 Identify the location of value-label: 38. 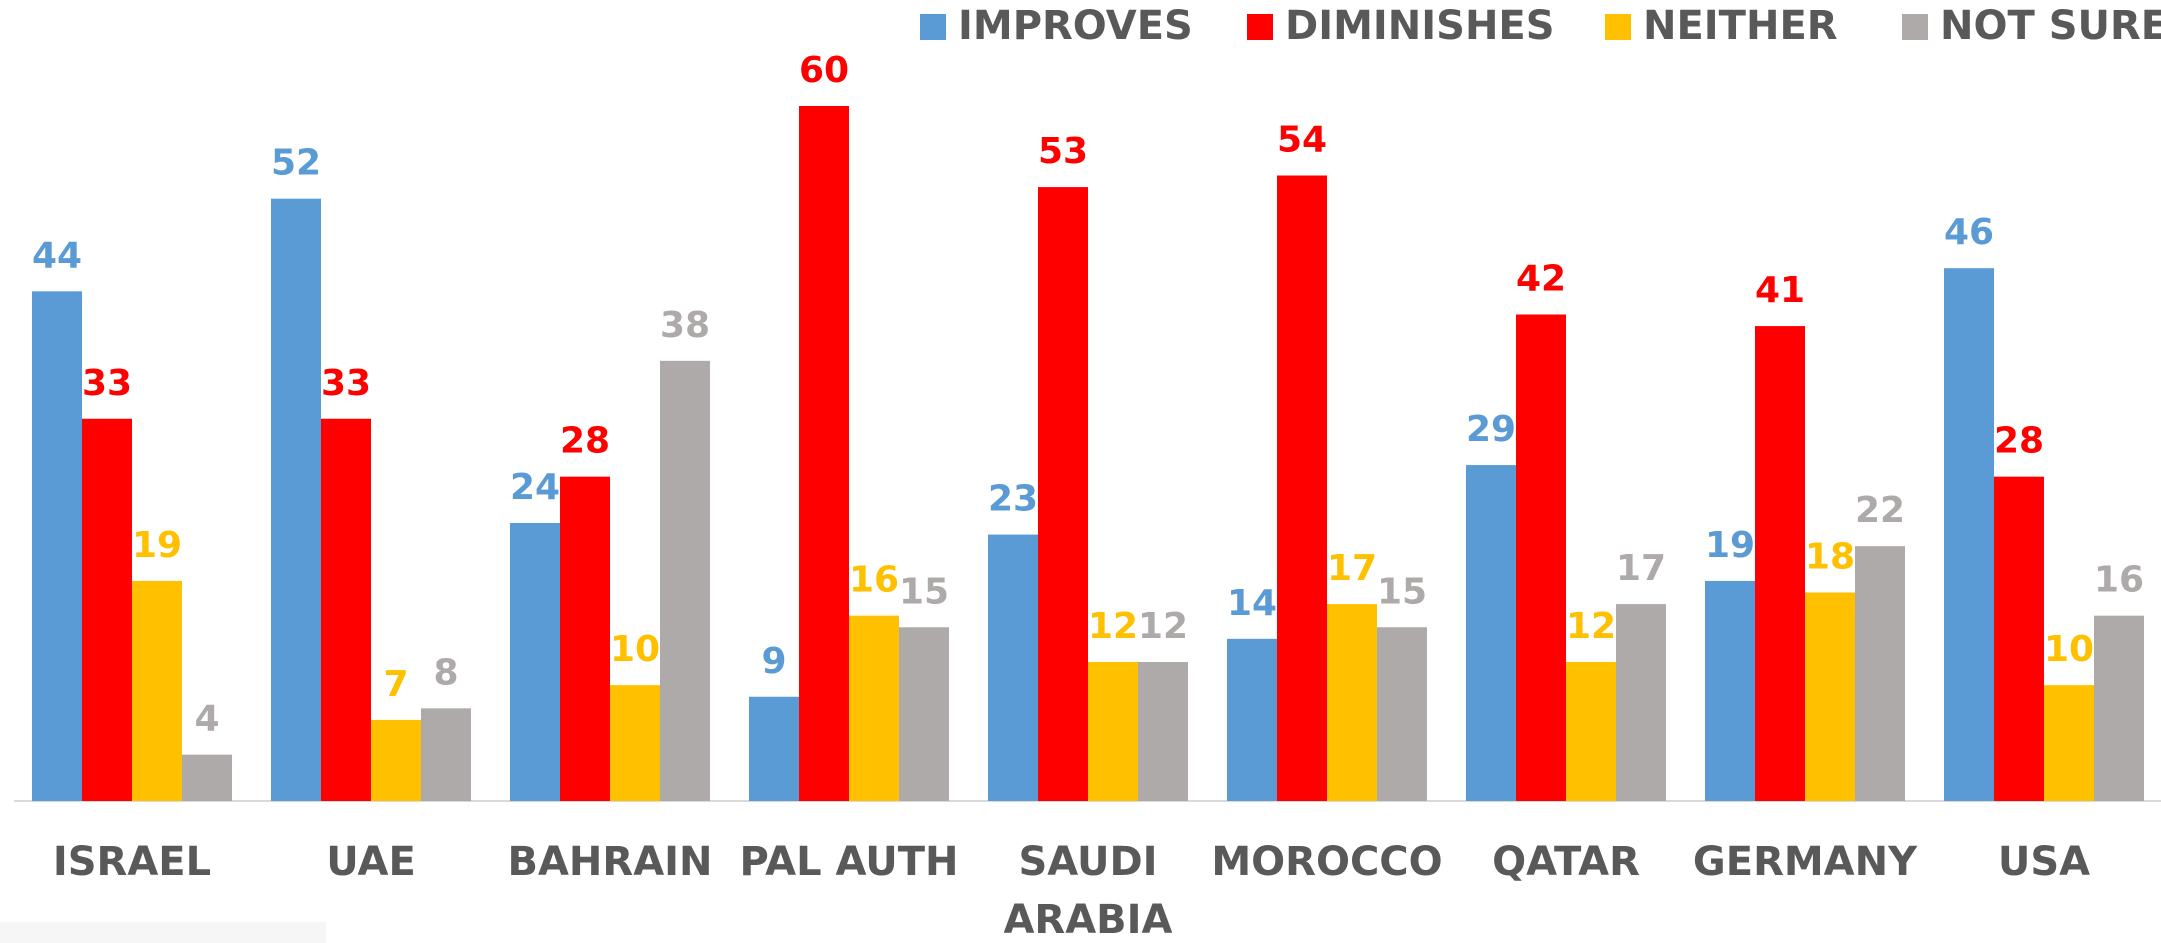
(685, 325).